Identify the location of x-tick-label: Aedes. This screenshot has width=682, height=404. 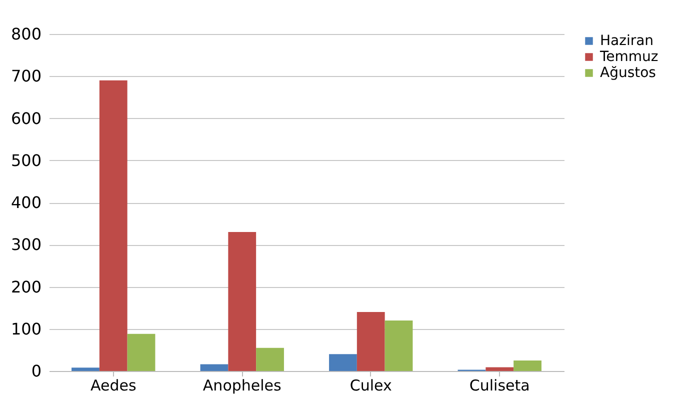
(113, 385).